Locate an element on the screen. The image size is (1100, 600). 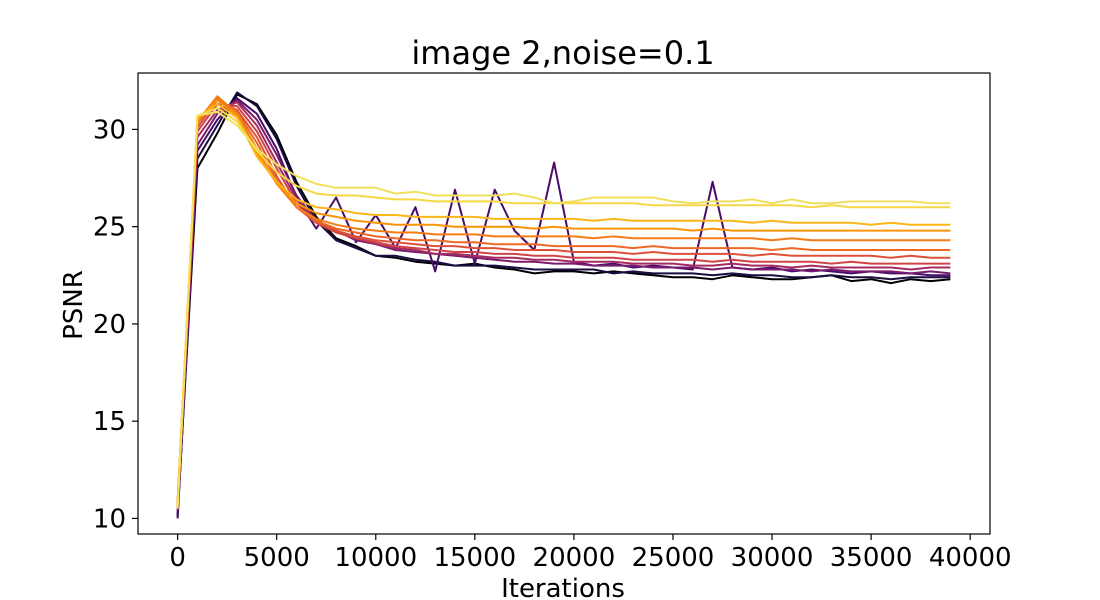
x-axis-label: Iterations is located at coordinates (563, 587).